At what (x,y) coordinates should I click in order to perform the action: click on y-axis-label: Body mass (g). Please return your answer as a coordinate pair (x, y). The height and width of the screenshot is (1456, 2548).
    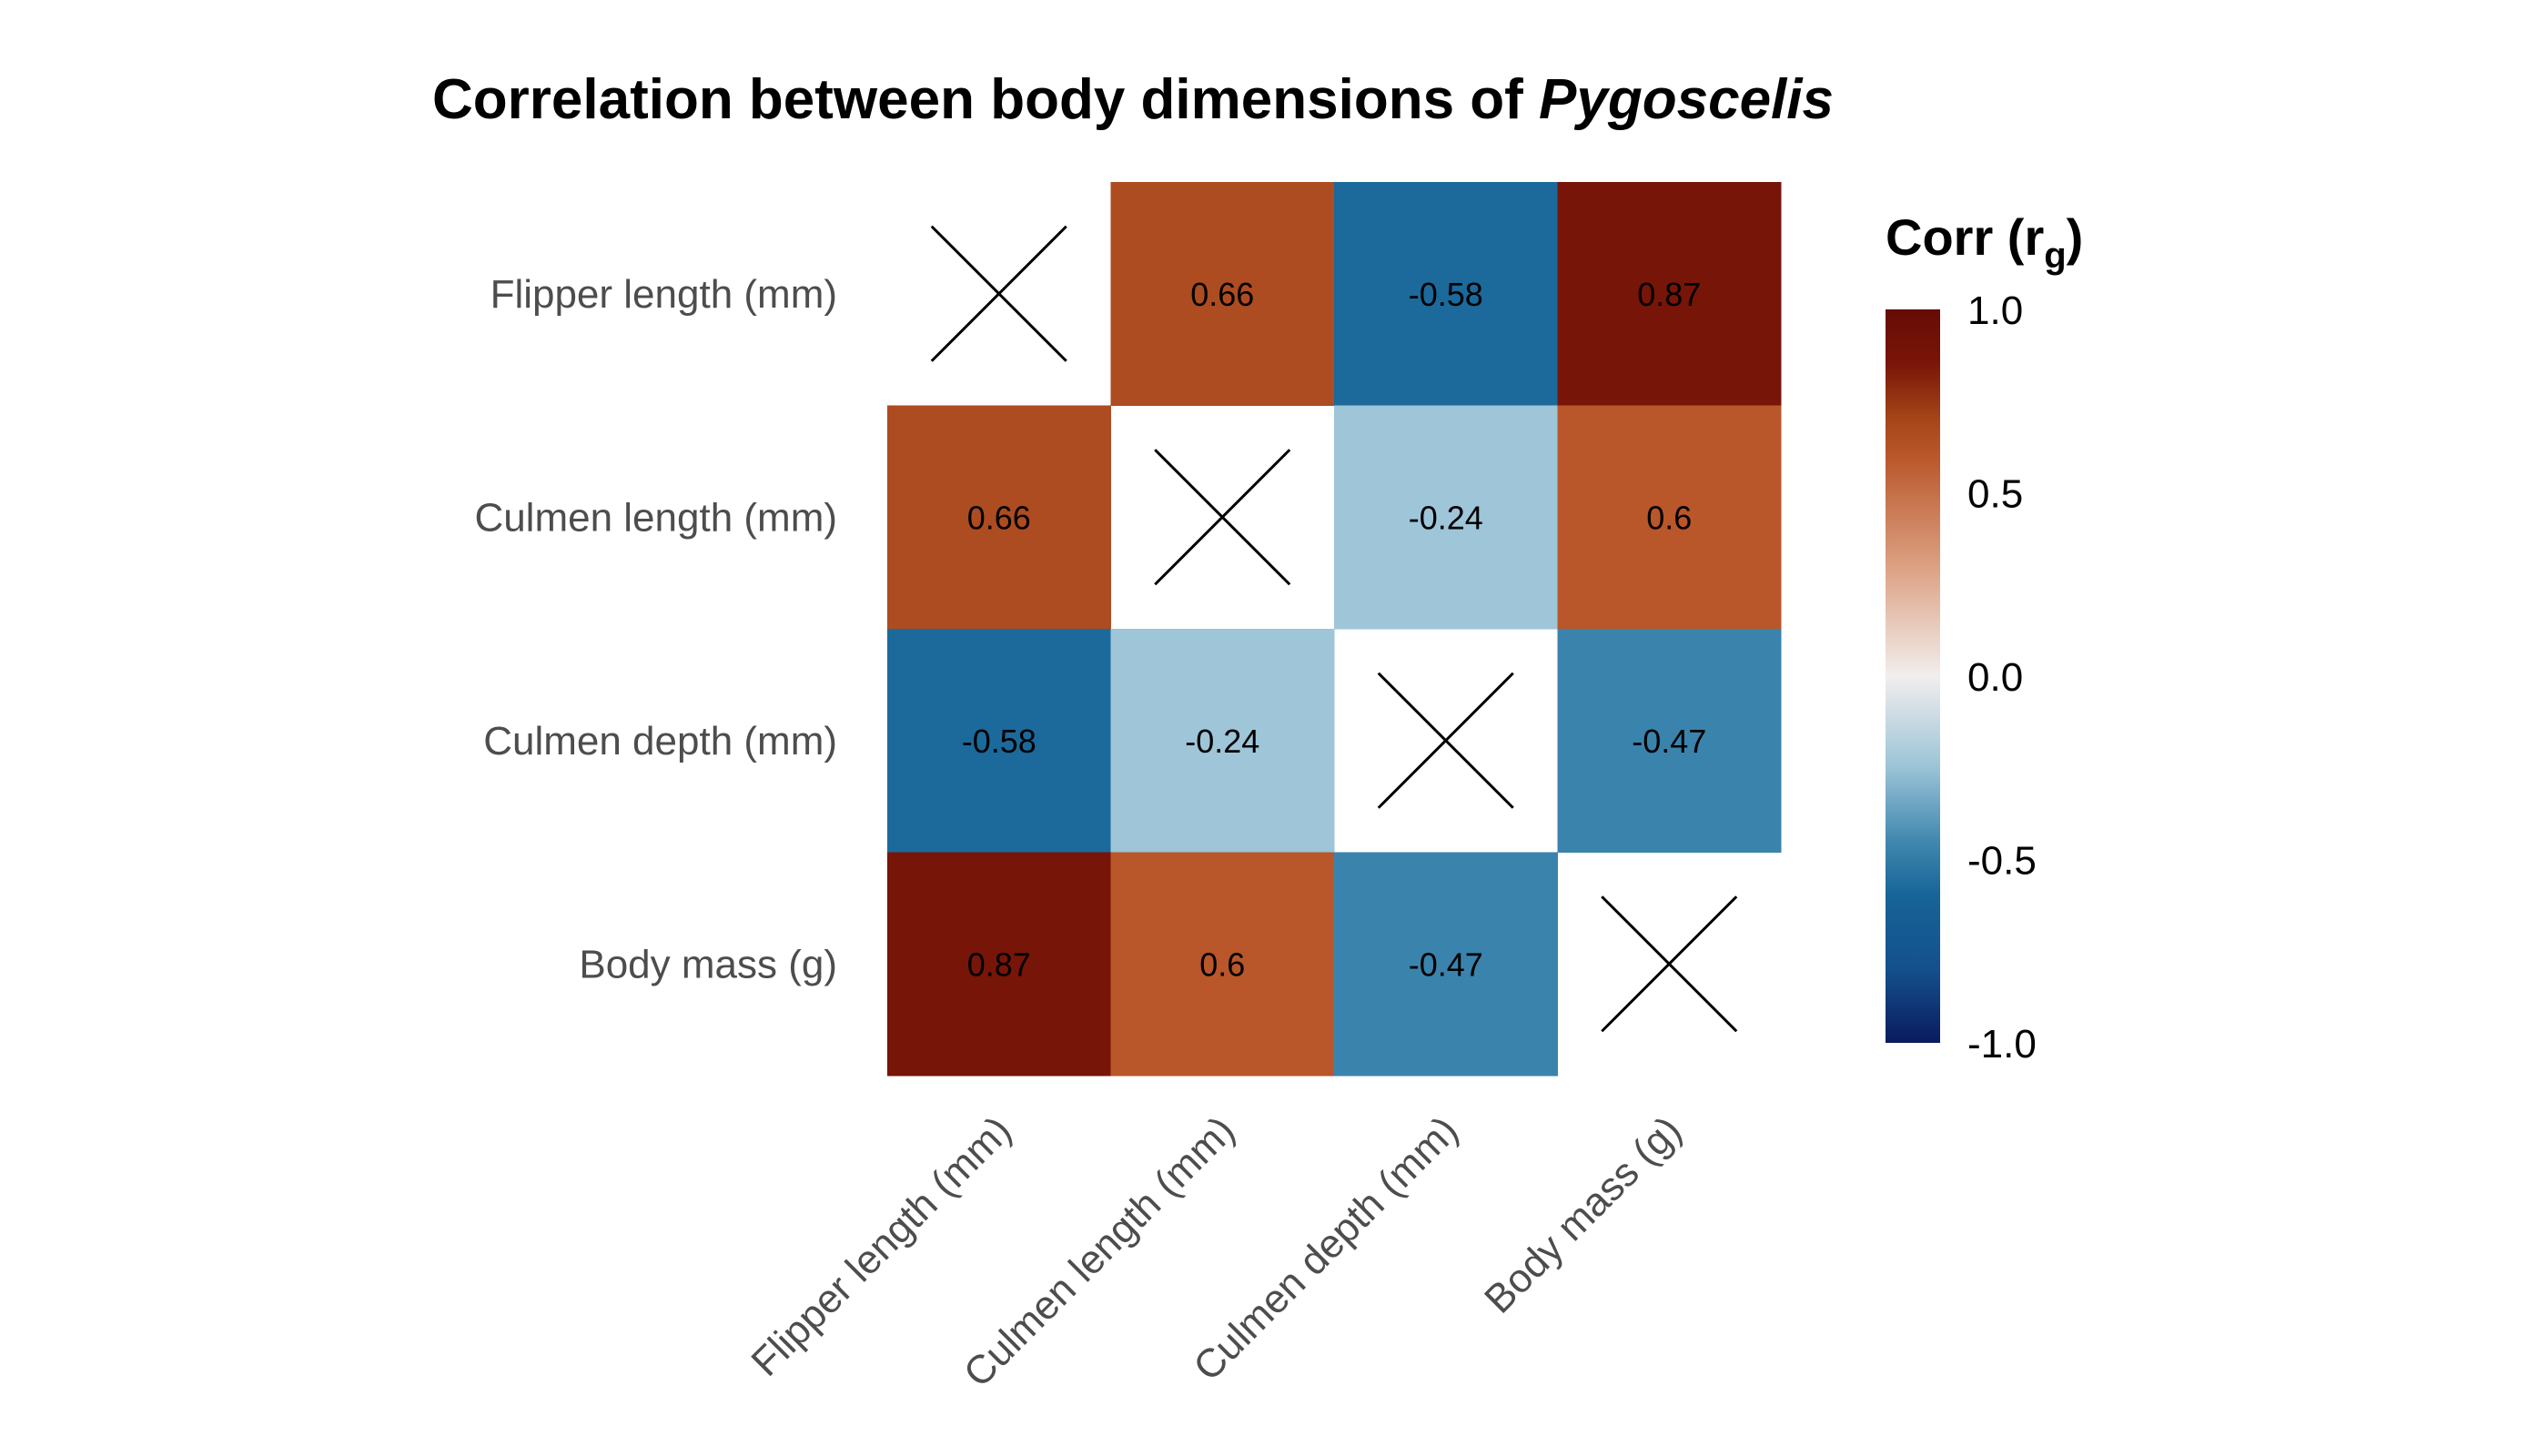
    Looking at the image, I should click on (708, 964).